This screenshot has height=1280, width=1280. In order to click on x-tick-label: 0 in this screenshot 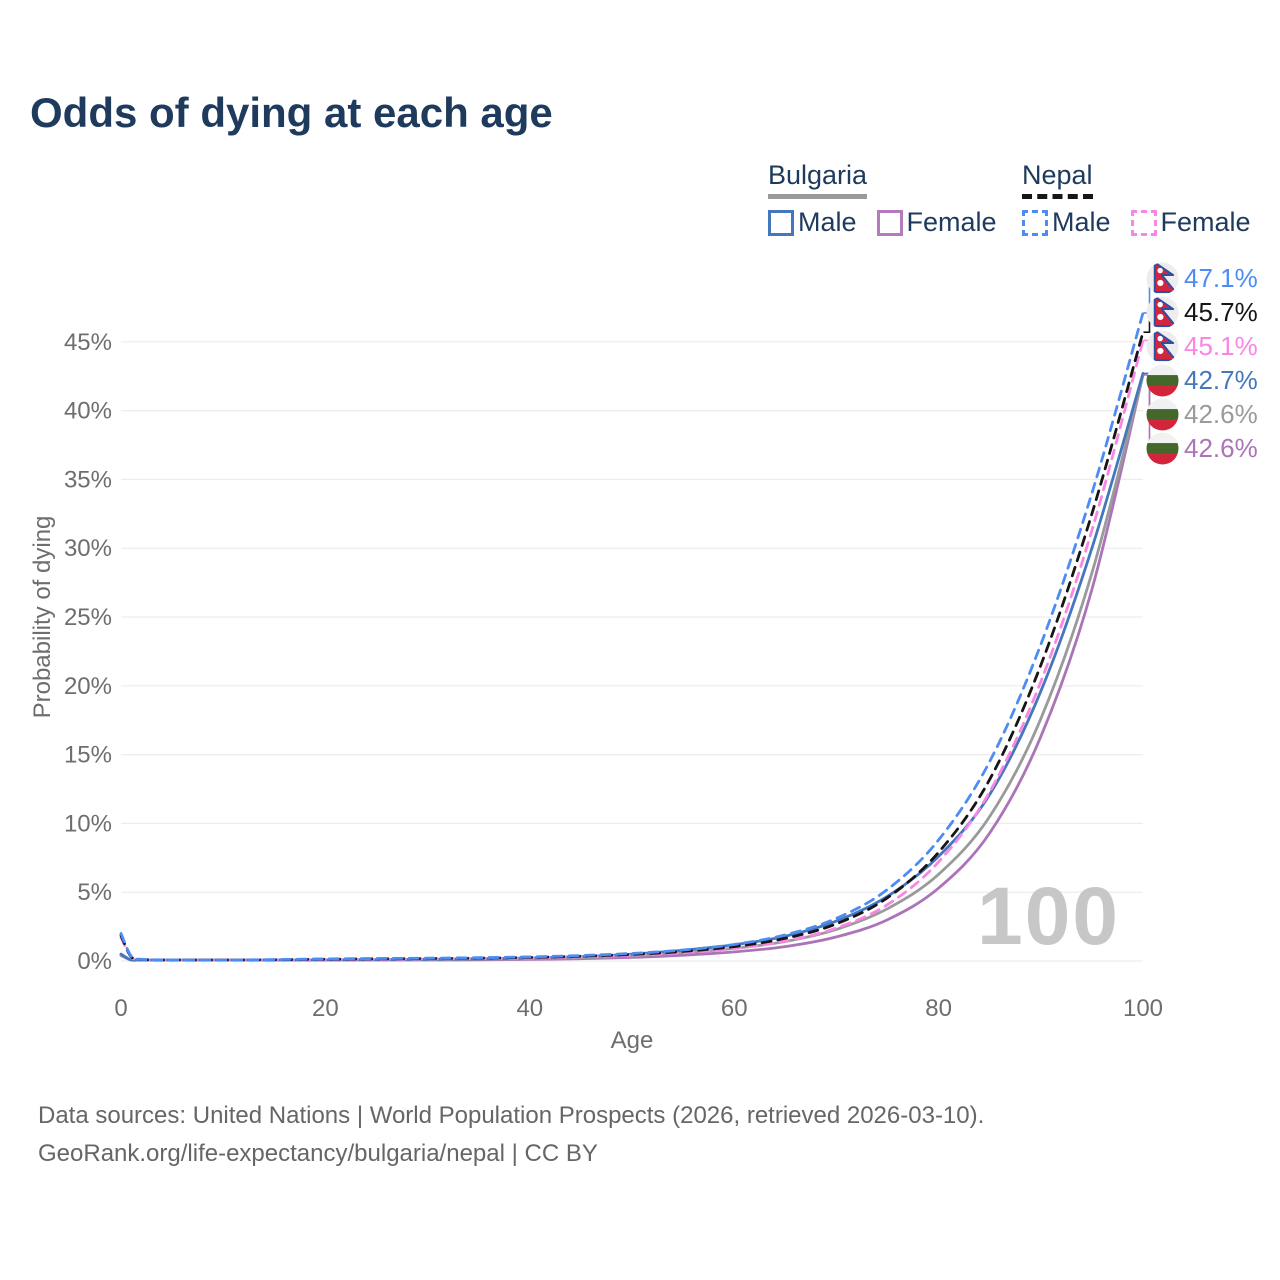, I will do `click(120, 1008)`.